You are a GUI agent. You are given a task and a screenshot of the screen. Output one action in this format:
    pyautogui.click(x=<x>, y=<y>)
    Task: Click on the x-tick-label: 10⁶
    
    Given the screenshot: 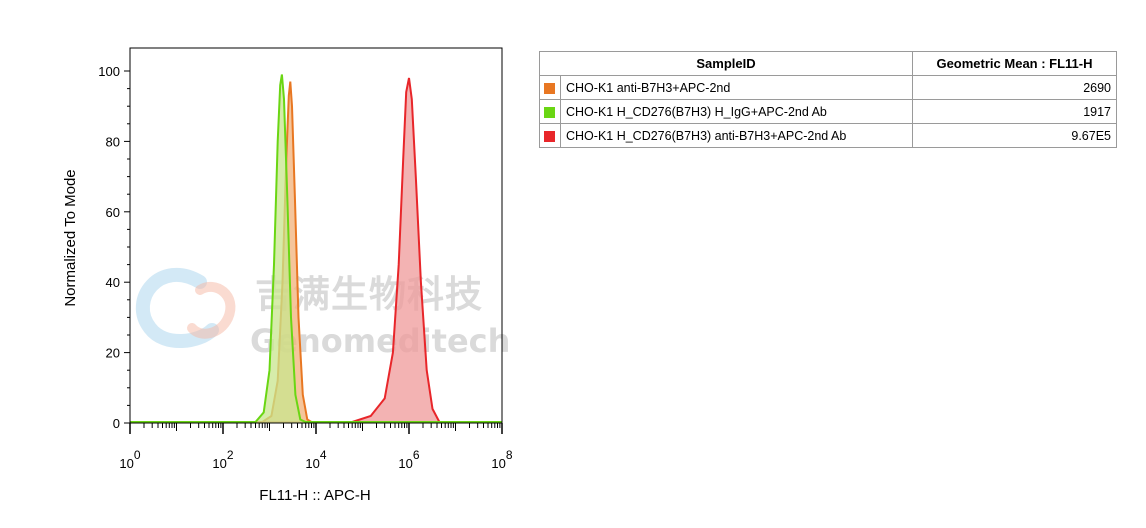 What is the action you would take?
    pyautogui.click(x=408, y=459)
    